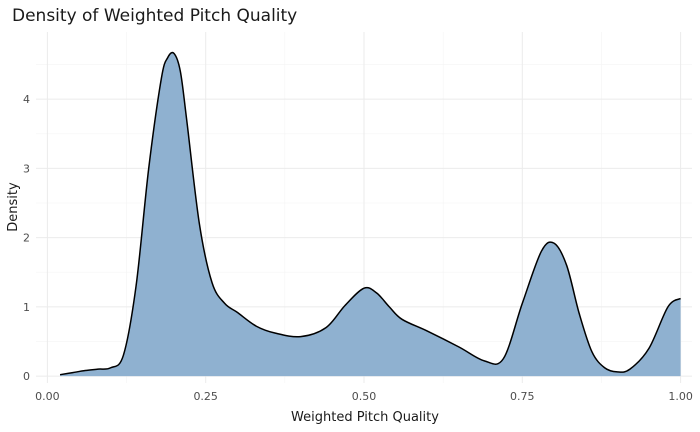  Describe the element at coordinates (13, 207) in the screenshot. I see `y-axis-label: Density` at that location.